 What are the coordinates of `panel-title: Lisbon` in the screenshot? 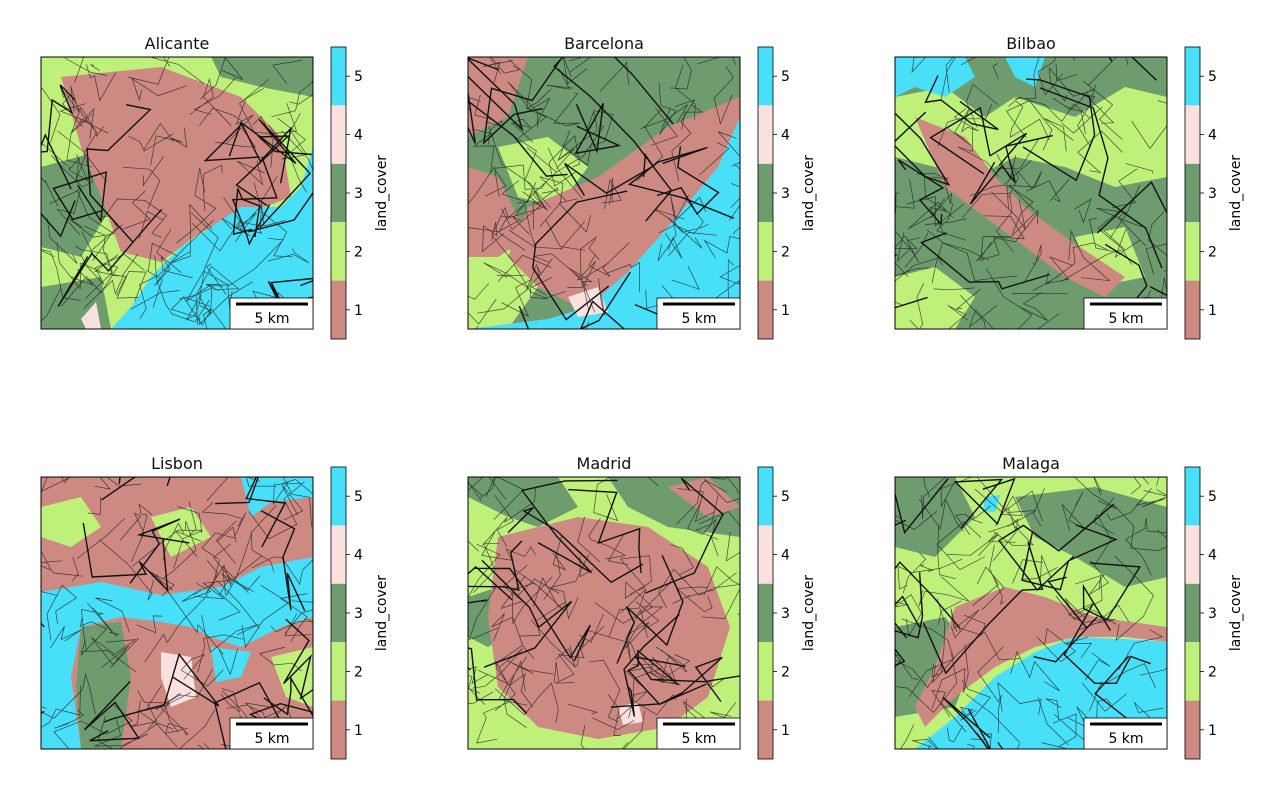 It's located at (177, 463).